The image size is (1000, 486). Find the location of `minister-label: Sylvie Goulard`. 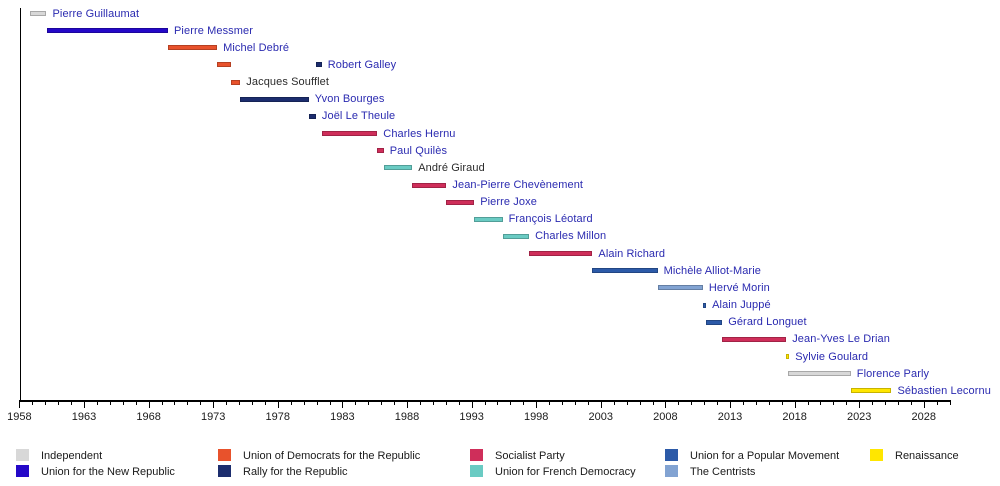

minister-label: Sylvie Goulard is located at coordinates (832, 356).